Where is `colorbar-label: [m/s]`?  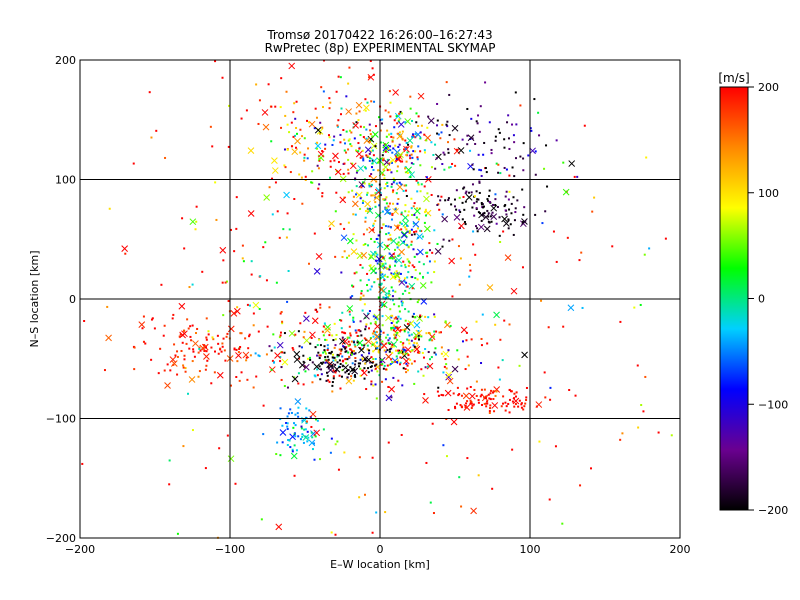
colorbar-label: [m/s] is located at coordinates (733, 78).